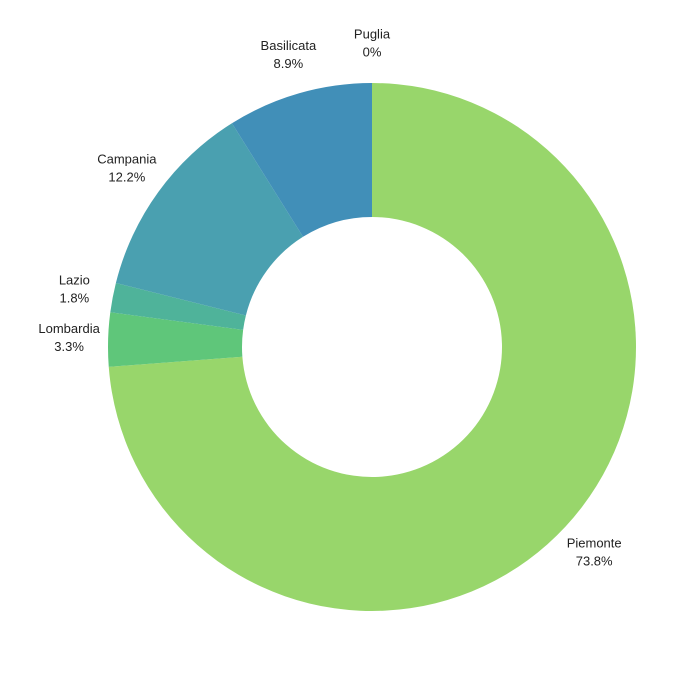  Describe the element at coordinates (126, 176) in the screenshot. I see `value-label: 12.2%` at that location.